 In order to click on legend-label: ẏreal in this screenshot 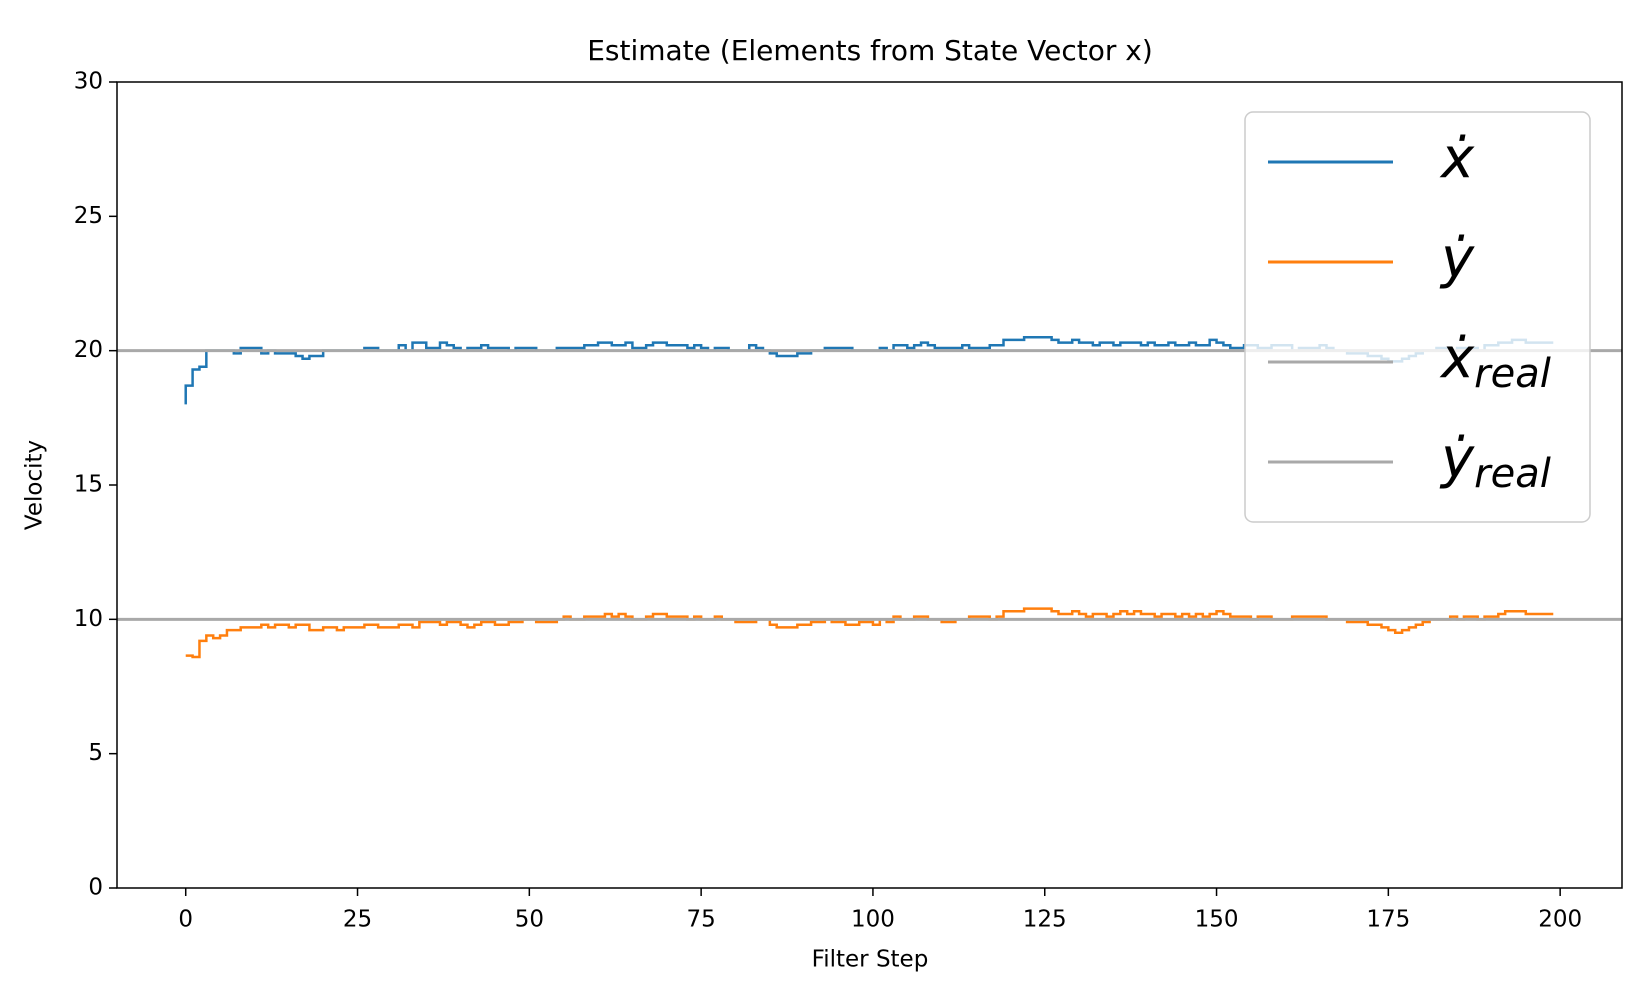, I will do `click(1495, 461)`.